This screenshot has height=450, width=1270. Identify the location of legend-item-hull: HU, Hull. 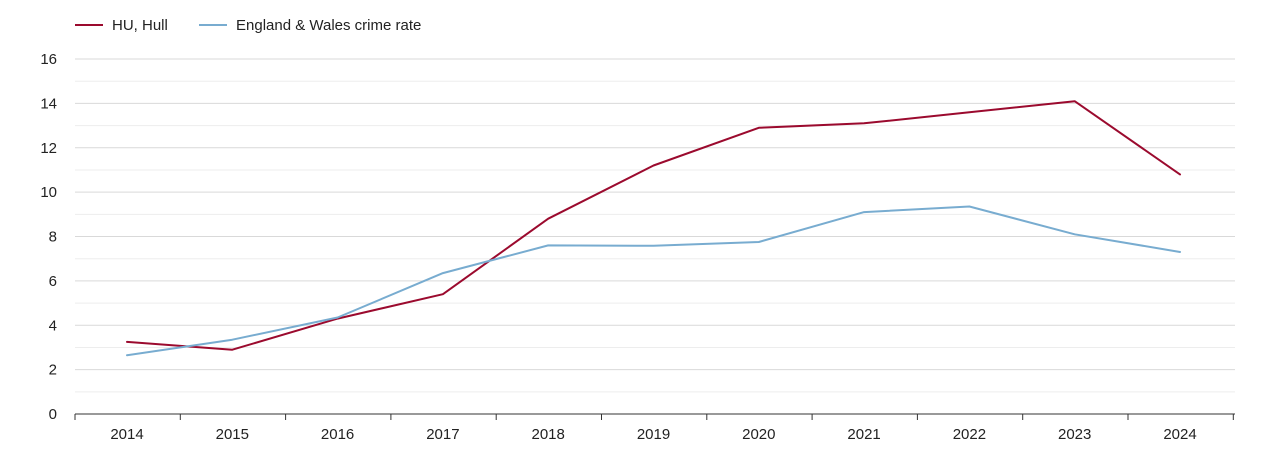
(121, 25).